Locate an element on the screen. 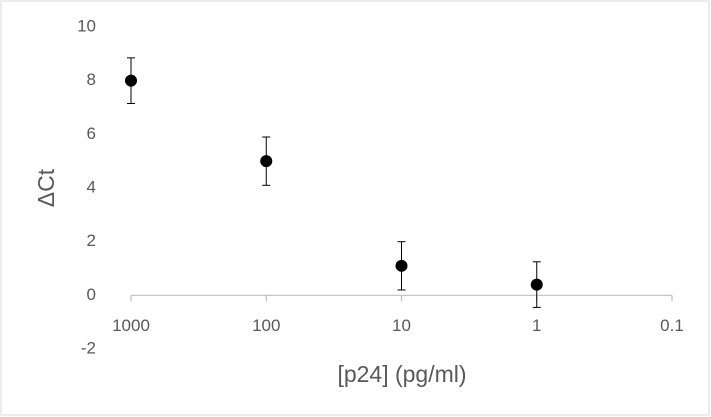 This screenshot has height=417, width=711. x-tick-label: 1 is located at coordinates (536, 325).